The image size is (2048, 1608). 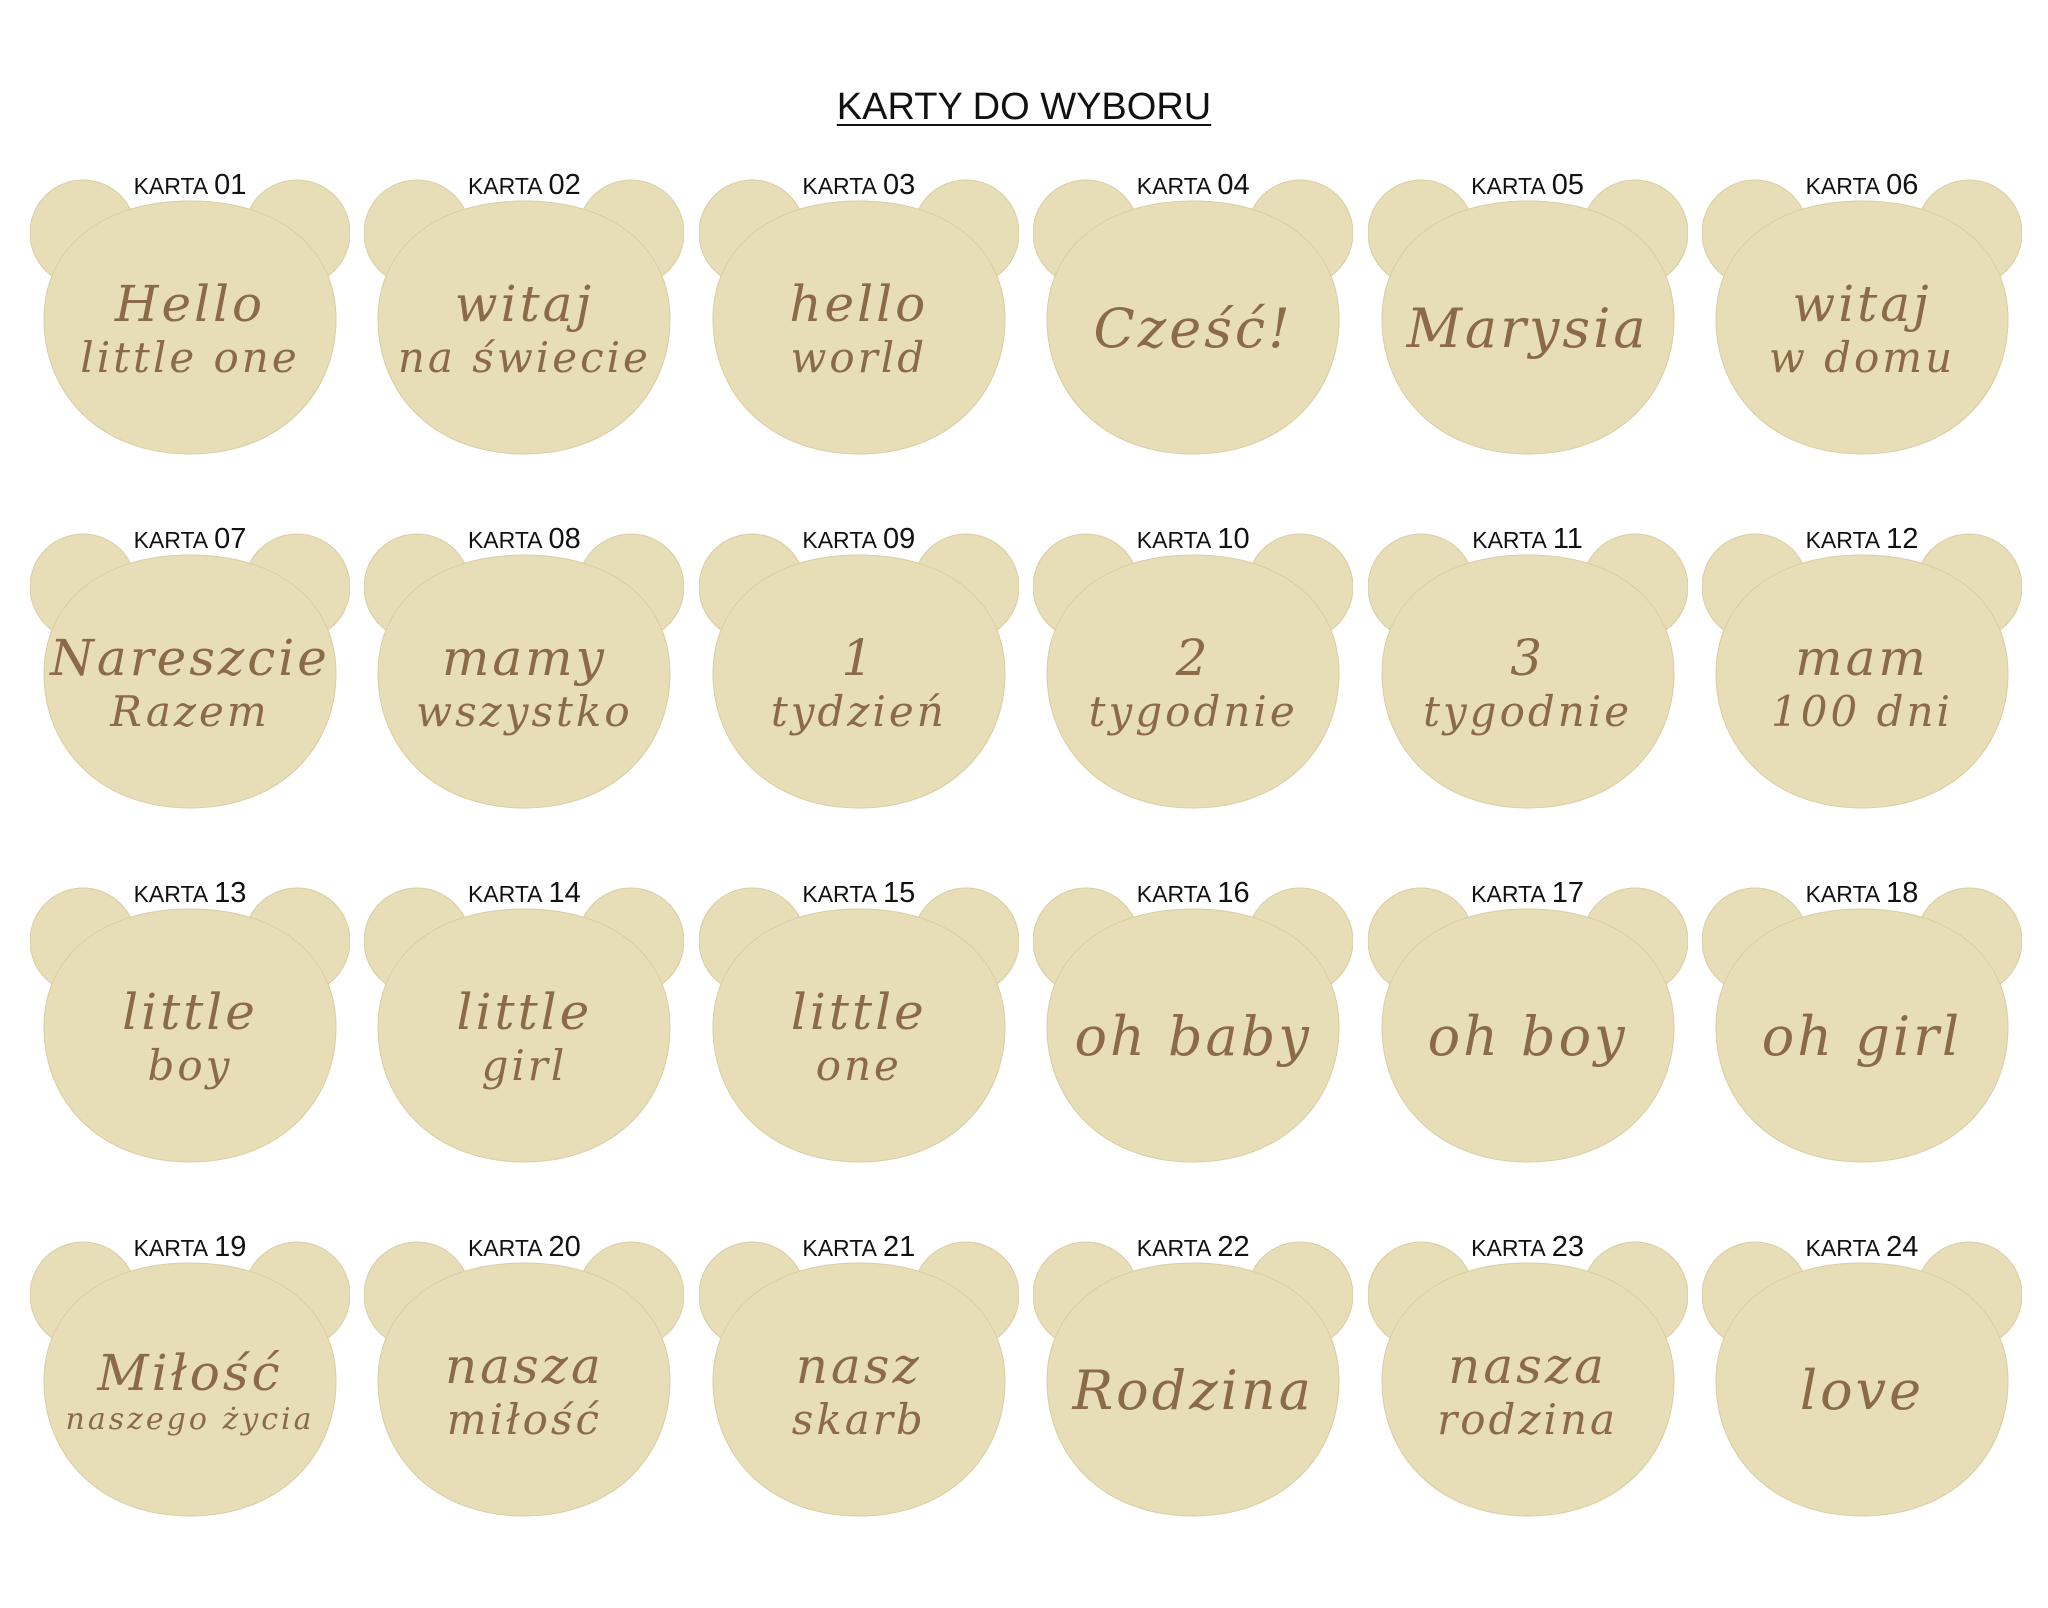 I want to click on inscription-line: wszystko, so click(x=524, y=711).